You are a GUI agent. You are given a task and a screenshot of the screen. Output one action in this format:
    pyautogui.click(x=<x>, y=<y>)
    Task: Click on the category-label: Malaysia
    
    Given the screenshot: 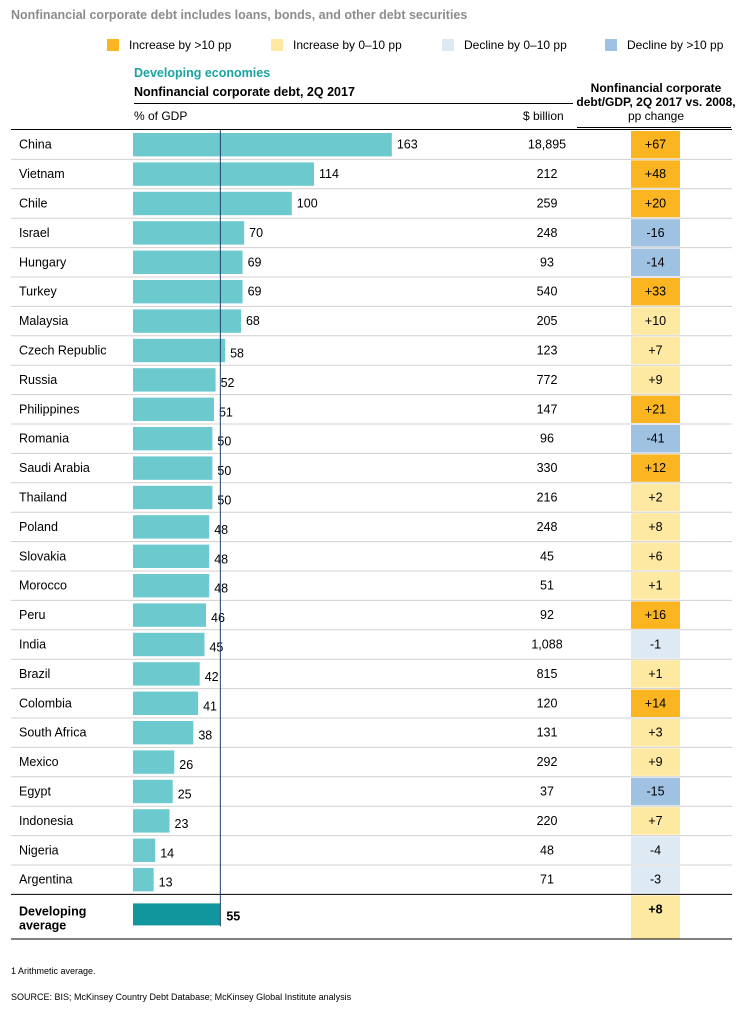 What is the action you would take?
    pyautogui.click(x=43, y=321)
    